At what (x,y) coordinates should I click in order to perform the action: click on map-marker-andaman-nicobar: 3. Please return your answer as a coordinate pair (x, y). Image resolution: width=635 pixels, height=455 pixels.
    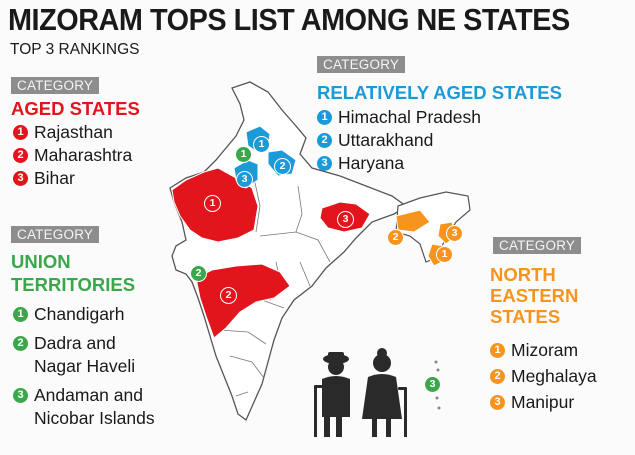
    Looking at the image, I should click on (432, 384).